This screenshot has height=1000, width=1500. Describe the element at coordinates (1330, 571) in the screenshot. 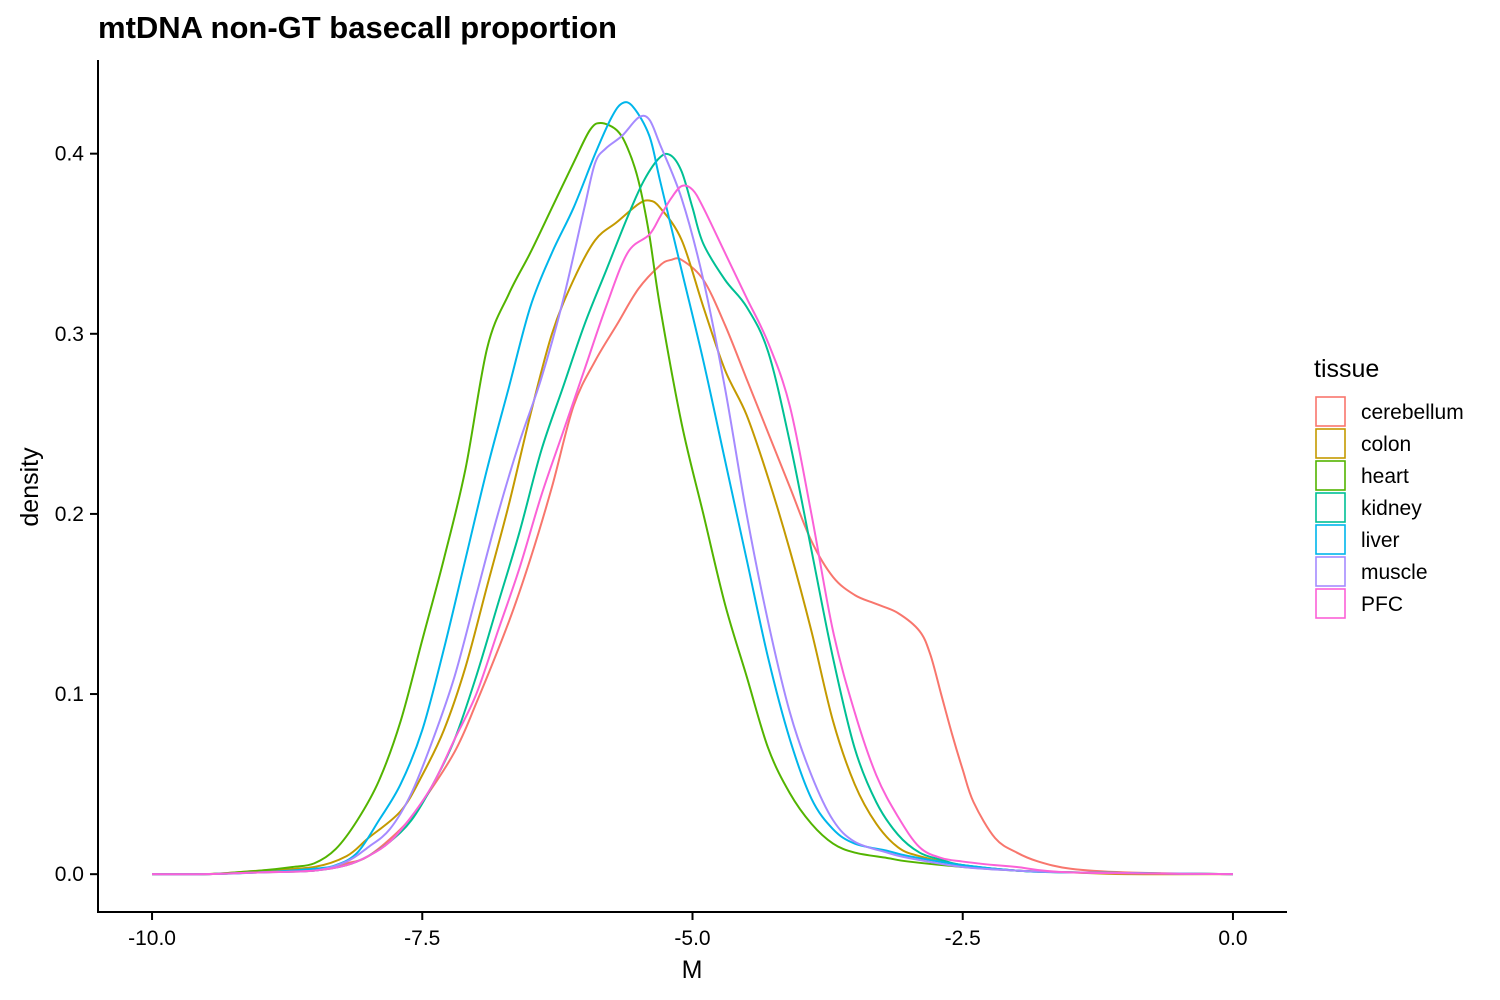

I see `legend-key-muscle` at that location.